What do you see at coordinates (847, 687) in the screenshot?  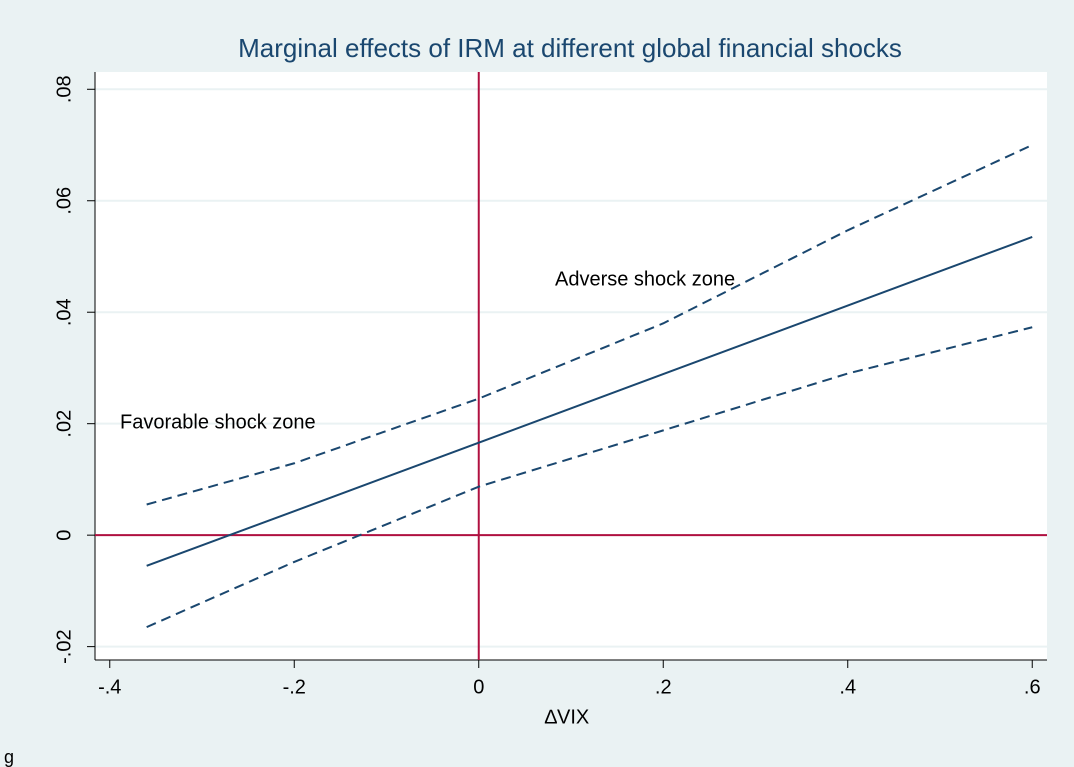 I see `x-tick-label: .4` at bounding box center [847, 687].